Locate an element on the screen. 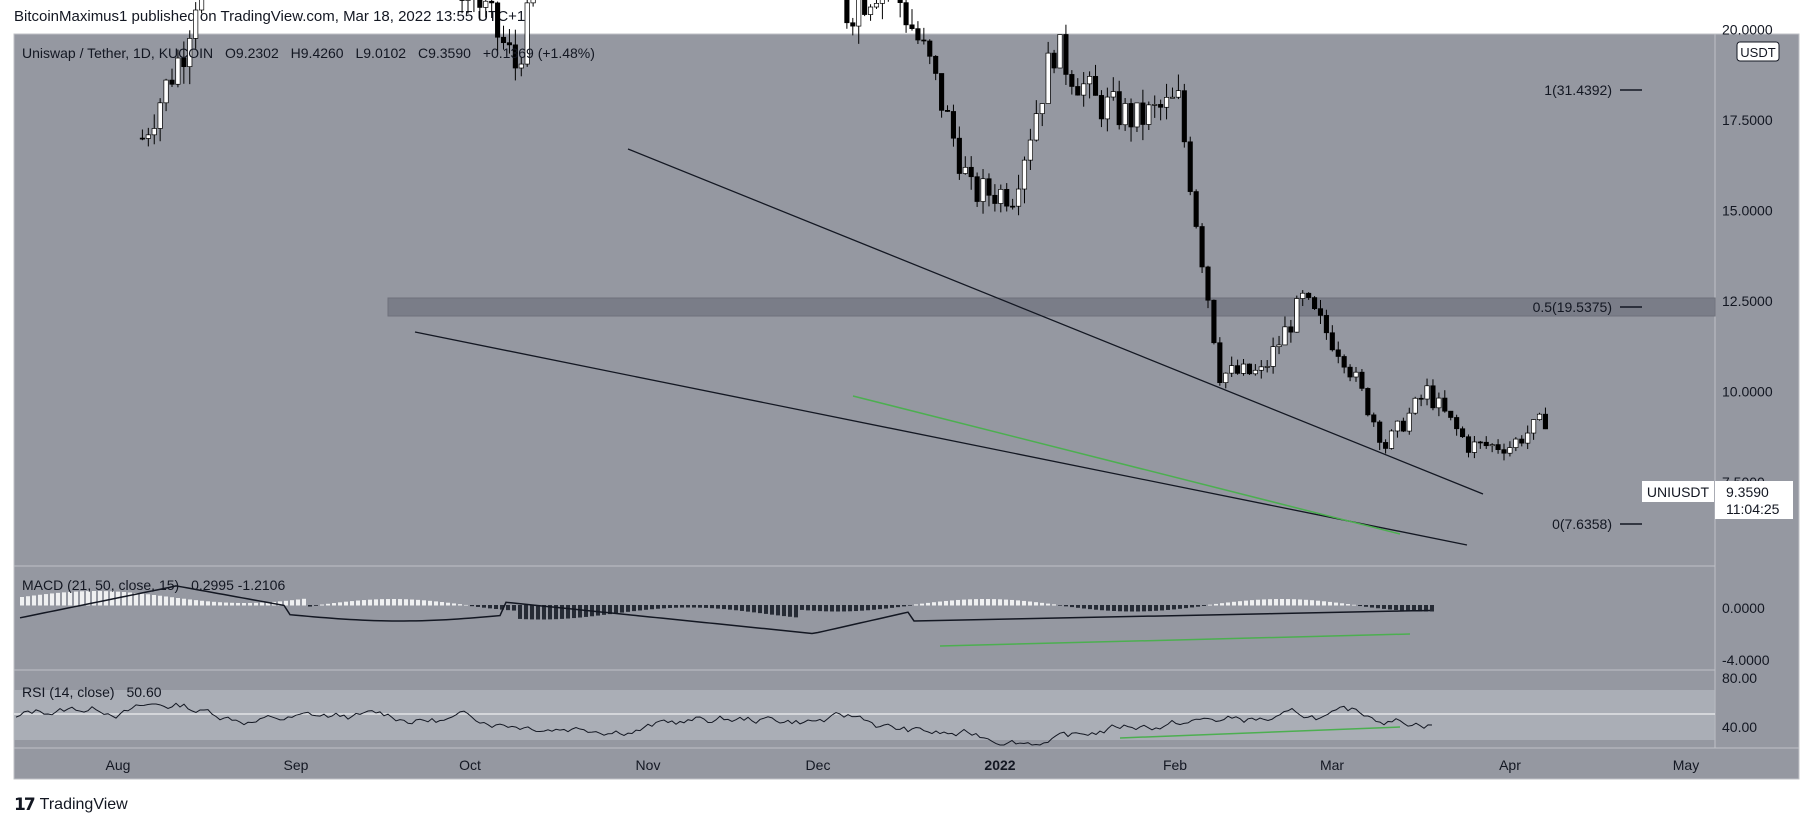  price-axis is located at coordinates (1757, 391).